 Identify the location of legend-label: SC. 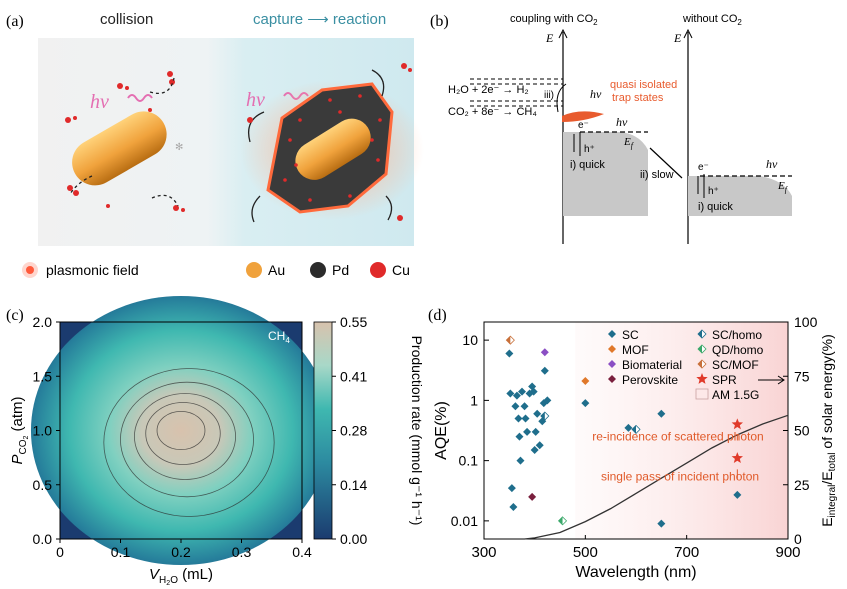
(630, 335).